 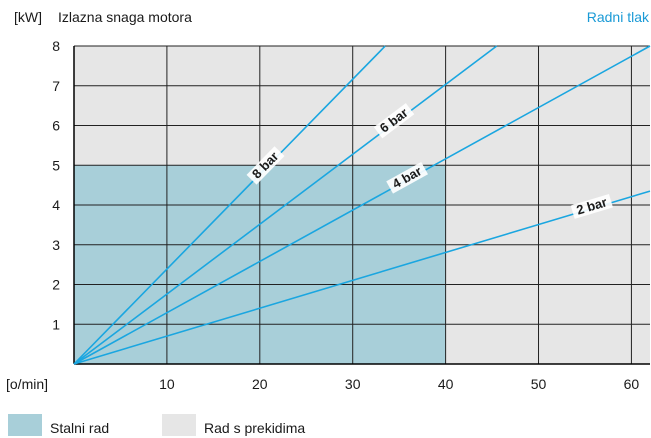 I want to click on x-unit-label: [o/min], so click(x=27, y=384).